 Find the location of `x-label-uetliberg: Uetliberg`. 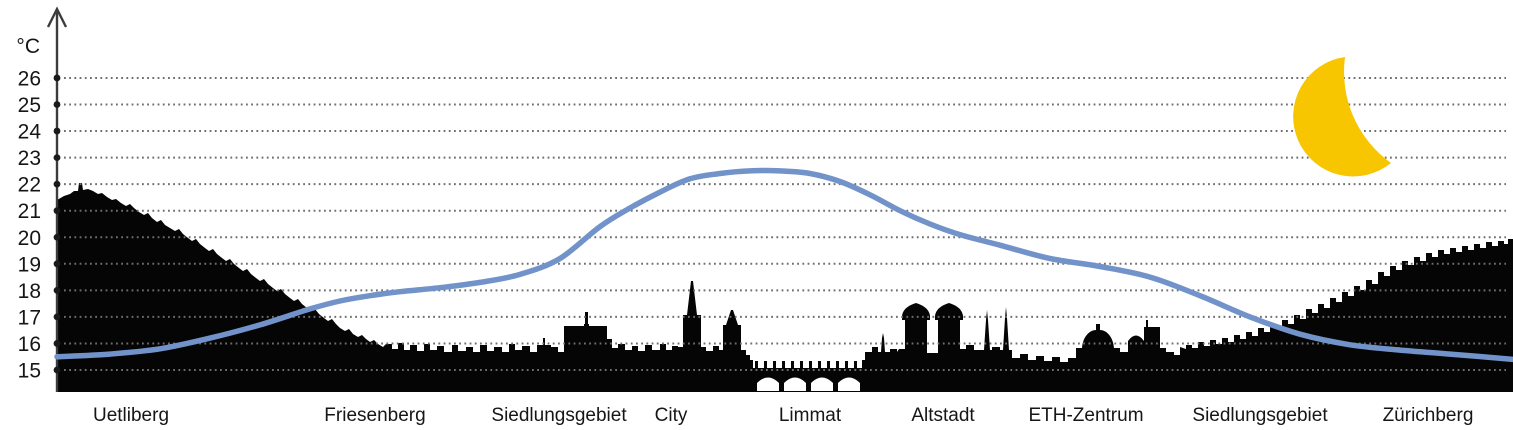

x-label-uetliberg: Uetliberg is located at coordinates (131, 415).